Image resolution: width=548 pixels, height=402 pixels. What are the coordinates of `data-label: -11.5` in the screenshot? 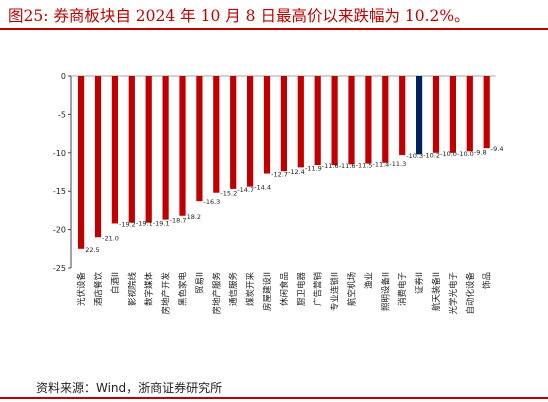 It's located at (364, 165).